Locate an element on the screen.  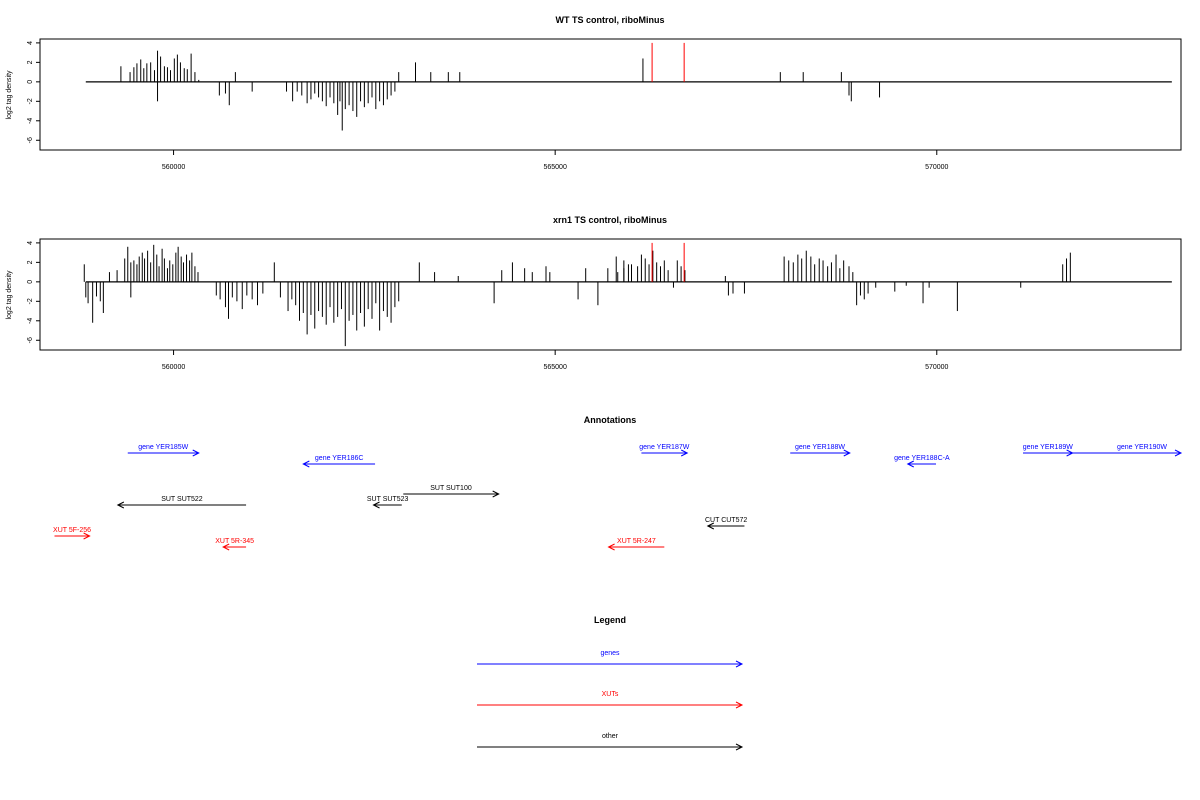
annotation-label: XUT 5R-345 is located at coordinates (234, 541).